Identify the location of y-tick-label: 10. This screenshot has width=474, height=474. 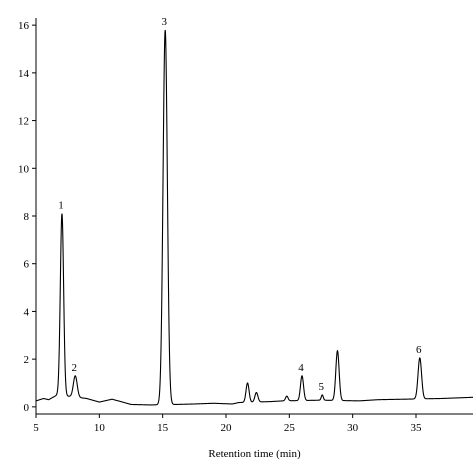
(24, 169).